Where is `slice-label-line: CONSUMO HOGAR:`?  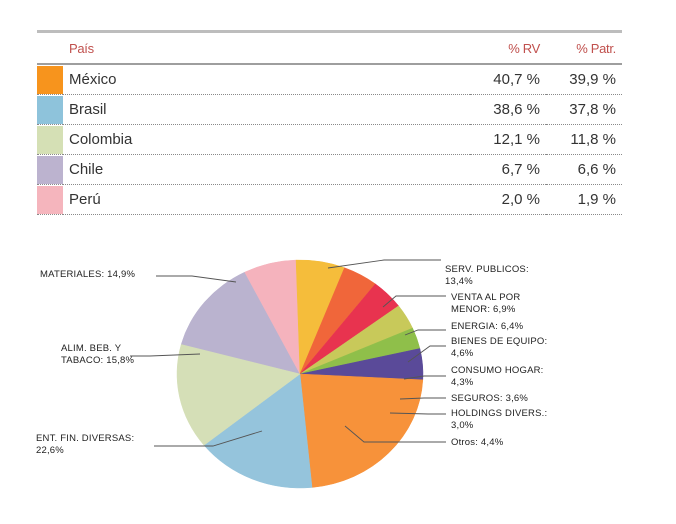
slice-label-line: CONSUMO HOGAR: is located at coordinates (497, 370).